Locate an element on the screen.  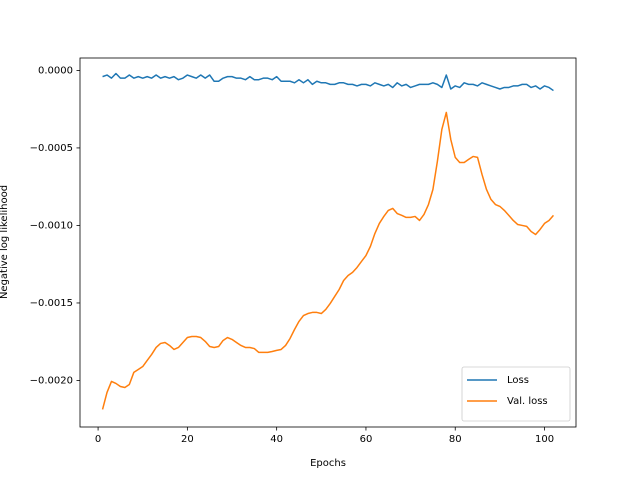
x-tick-label: 40 is located at coordinates (276, 439).